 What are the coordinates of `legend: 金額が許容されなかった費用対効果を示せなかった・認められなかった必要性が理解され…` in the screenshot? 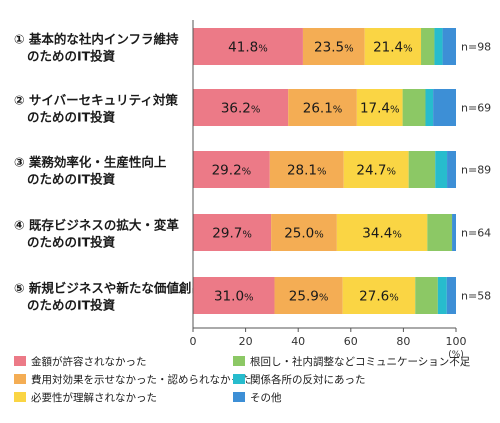 It's located at (242, 379).